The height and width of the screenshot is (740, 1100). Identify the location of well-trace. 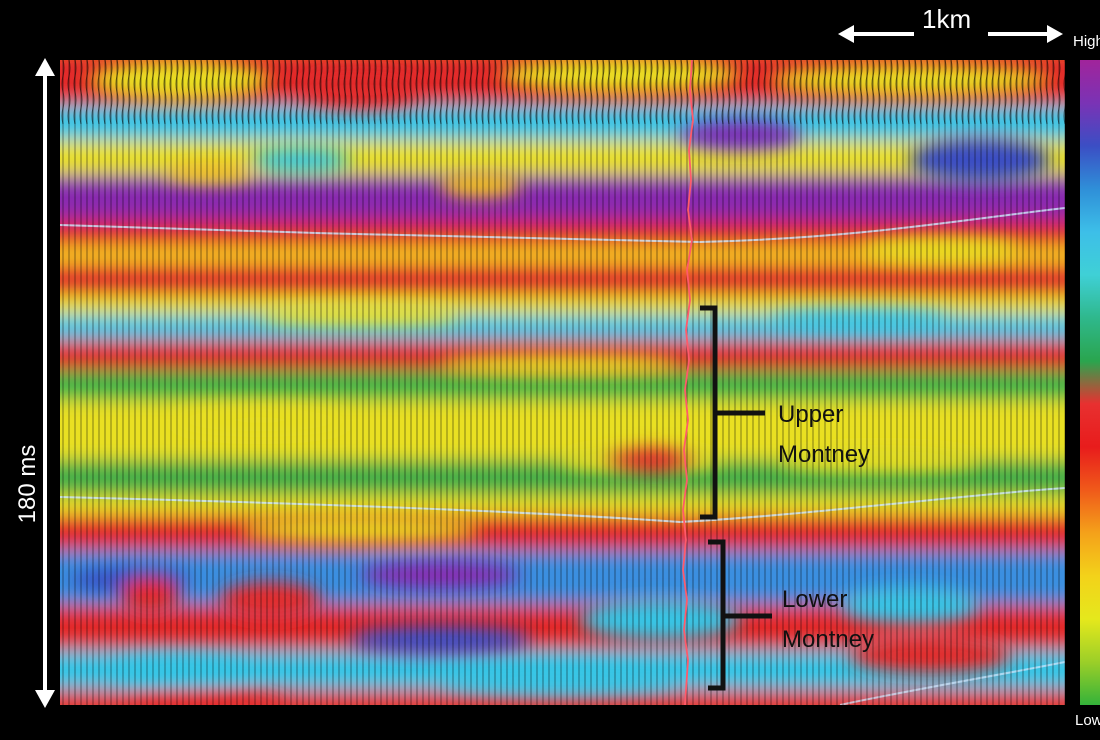
(688, 382).